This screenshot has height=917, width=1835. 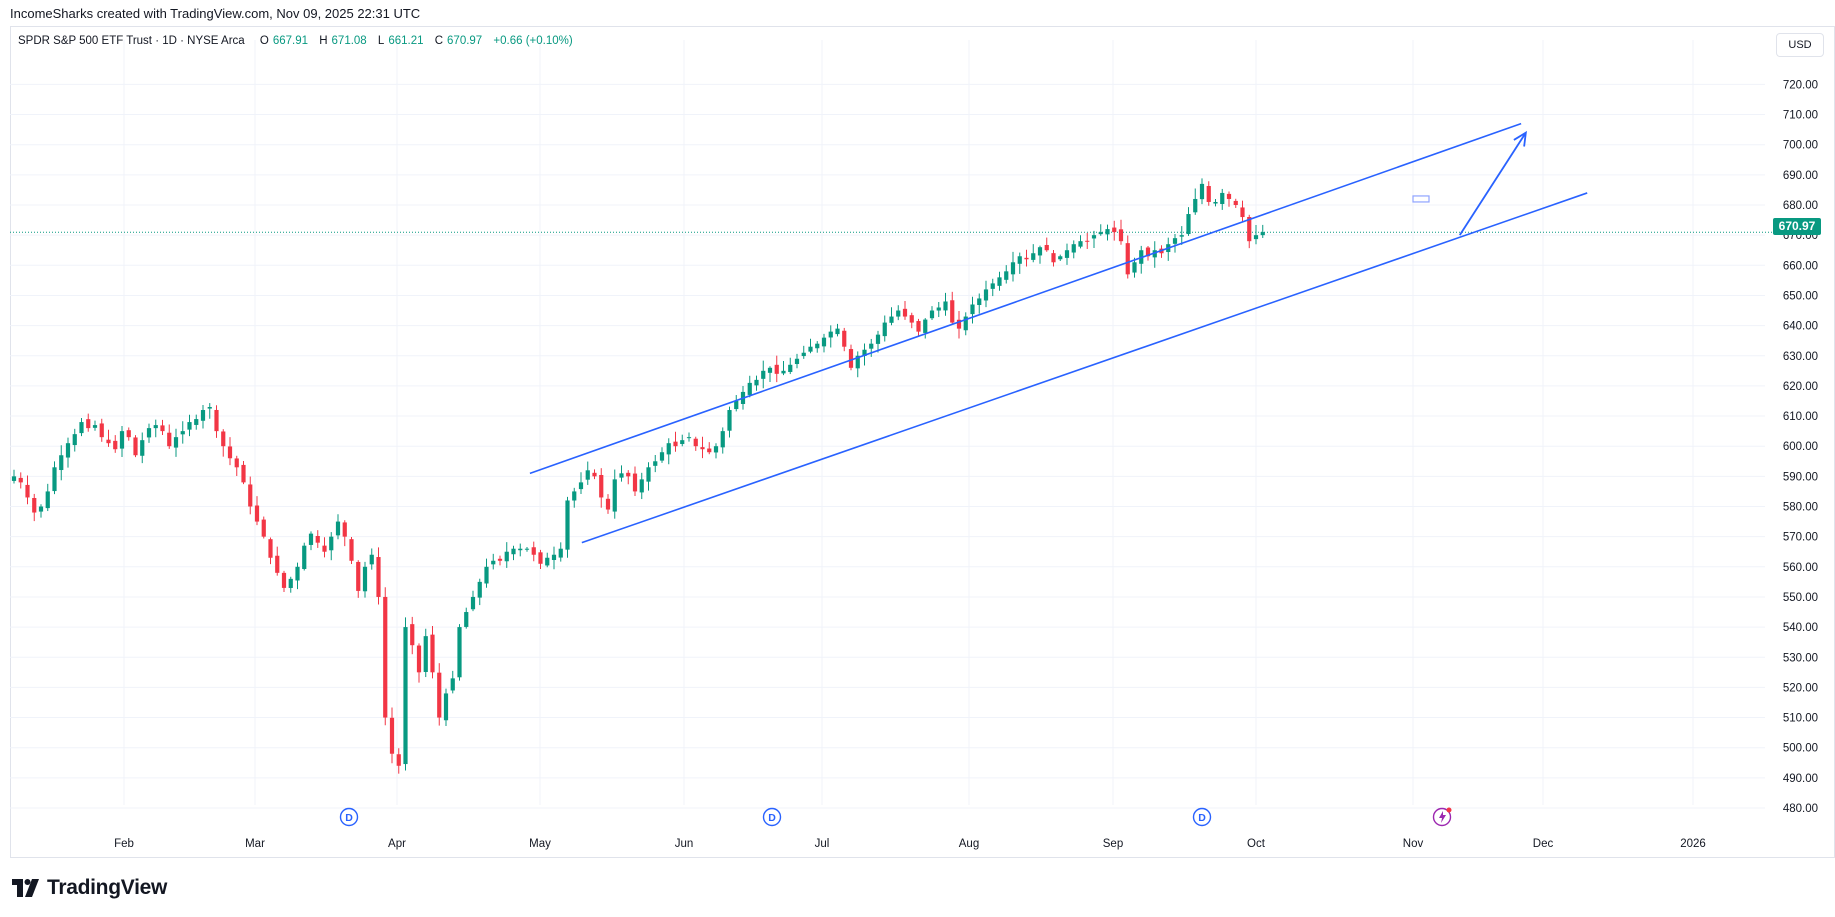 What do you see at coordinates (1800, 45) in the screenshot?
I see `currency-button: USD` at bounding box center [1800, 45].